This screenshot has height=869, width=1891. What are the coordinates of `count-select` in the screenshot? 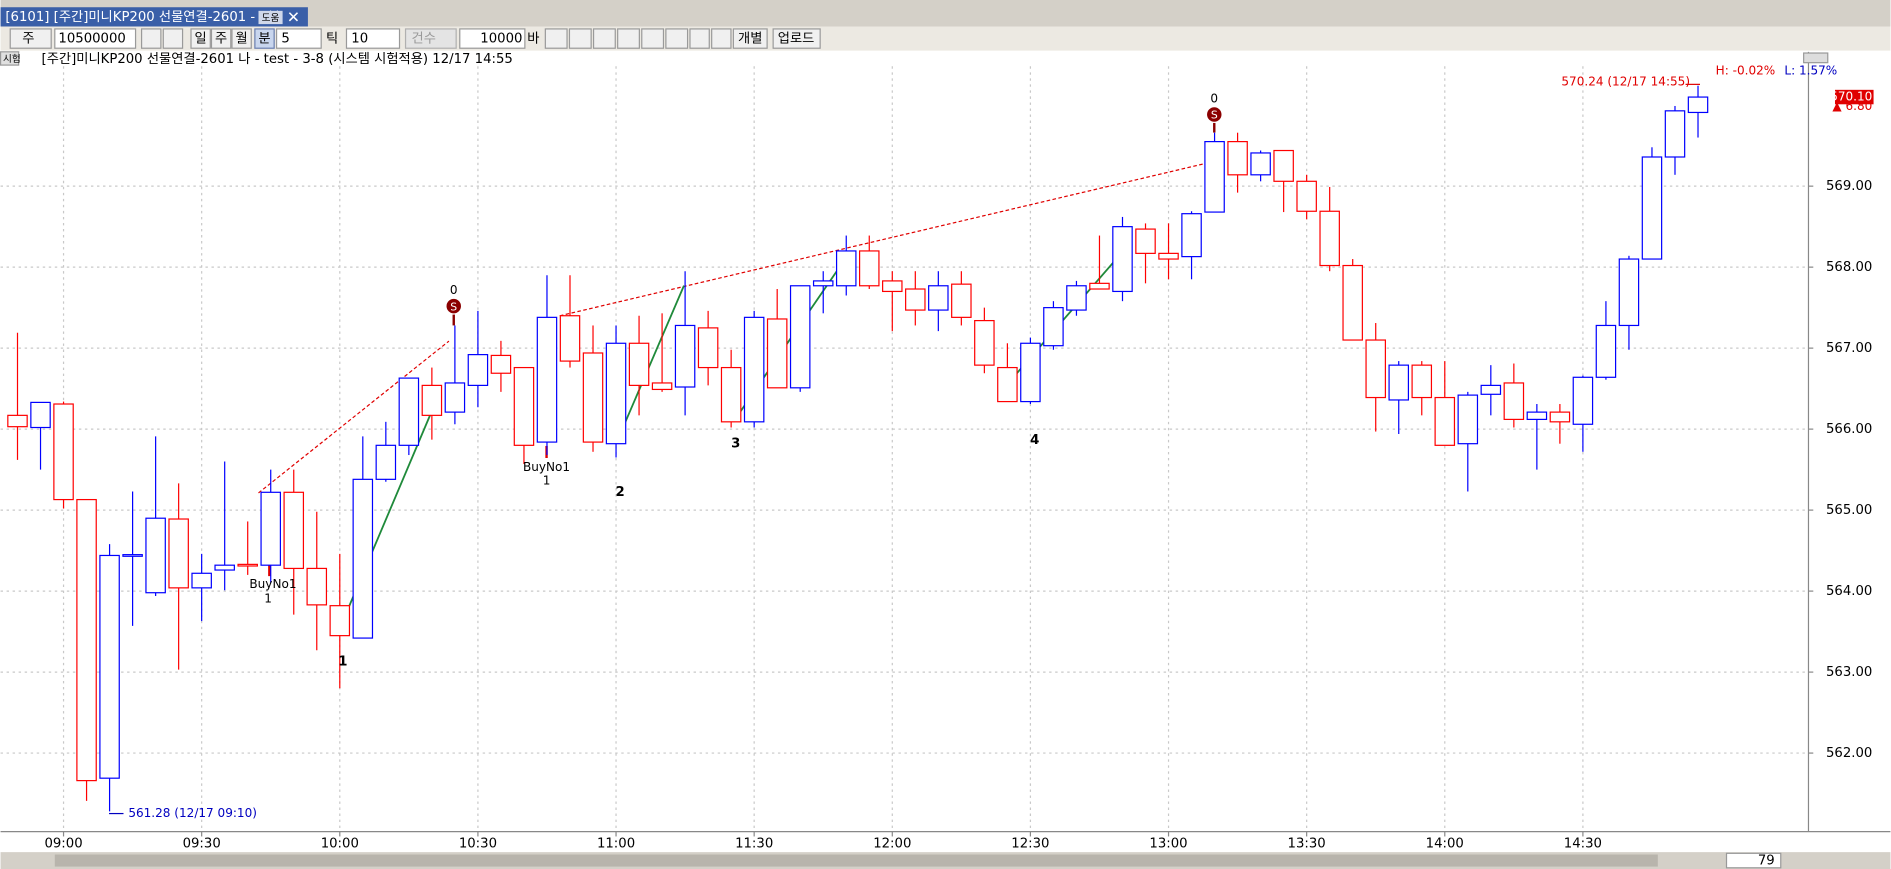 It's located at (430, 38).